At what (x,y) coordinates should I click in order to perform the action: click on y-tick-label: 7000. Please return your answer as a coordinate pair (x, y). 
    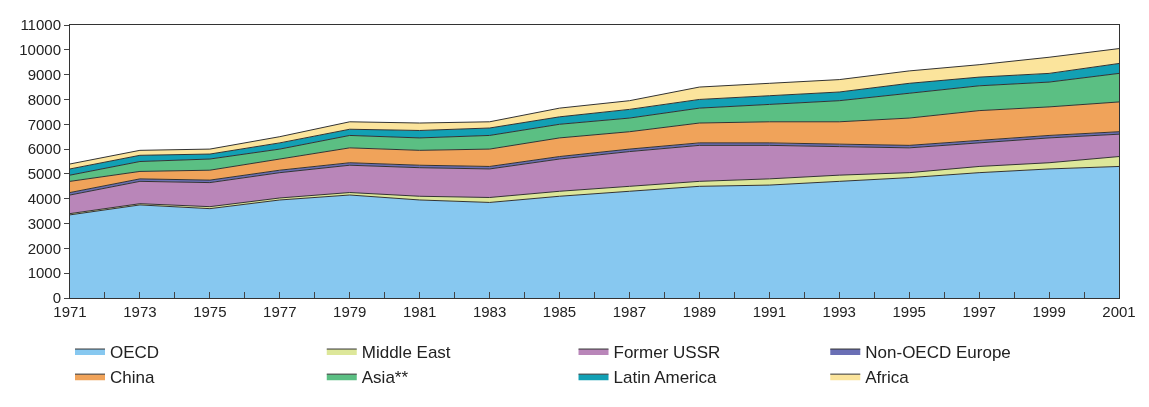
    Looking at the image, I should click on (44, 124).